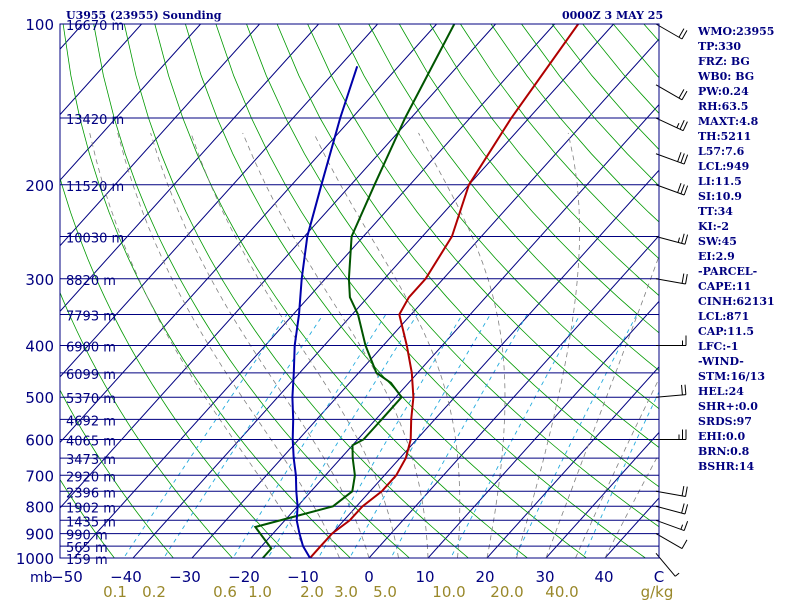 This screenshot has width=800, height=600. What do you see at coordinates (312, 591) in the screenshot?
I see `mixing-ratio-label: 2.0` at bounding box center [312, 591].